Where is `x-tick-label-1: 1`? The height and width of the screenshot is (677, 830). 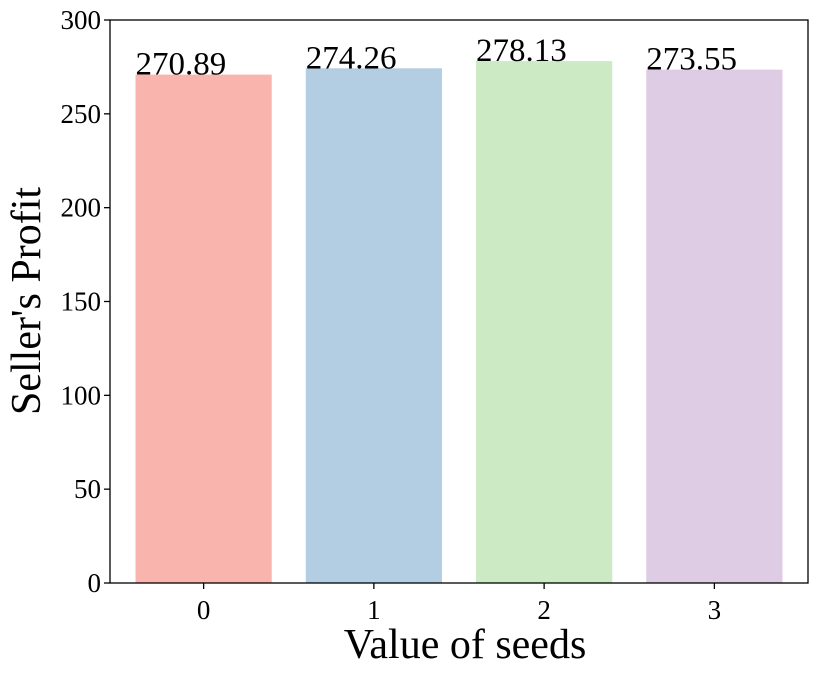
x-tick-label-1: 1 is located at coordinates (374, 610).